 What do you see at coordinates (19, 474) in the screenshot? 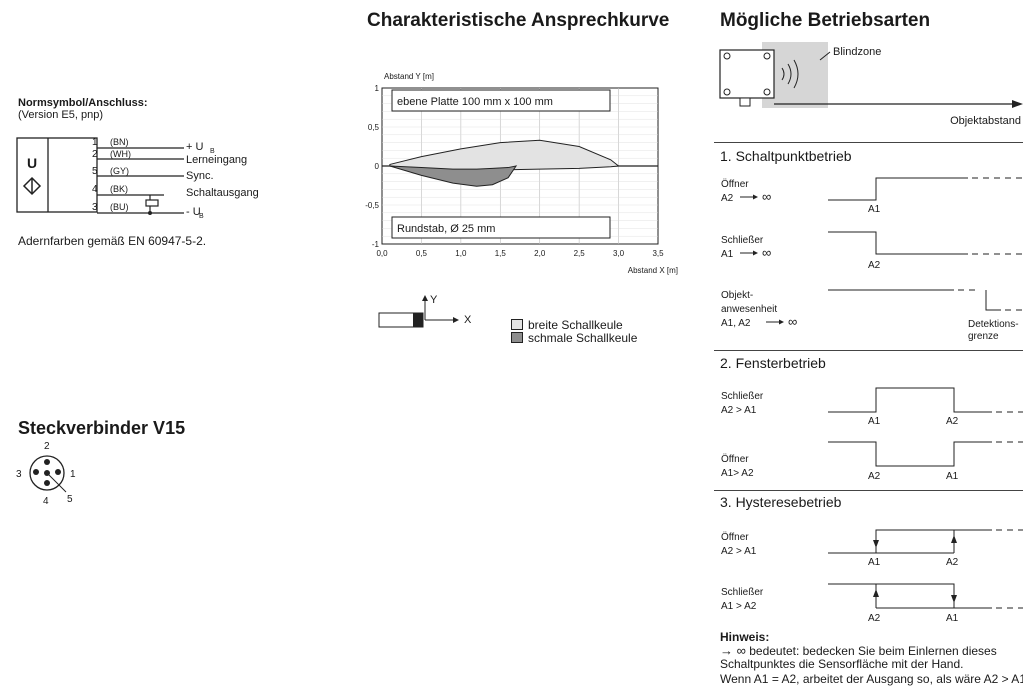
I see `pin-3: 3` at bounding box center [19, 474].